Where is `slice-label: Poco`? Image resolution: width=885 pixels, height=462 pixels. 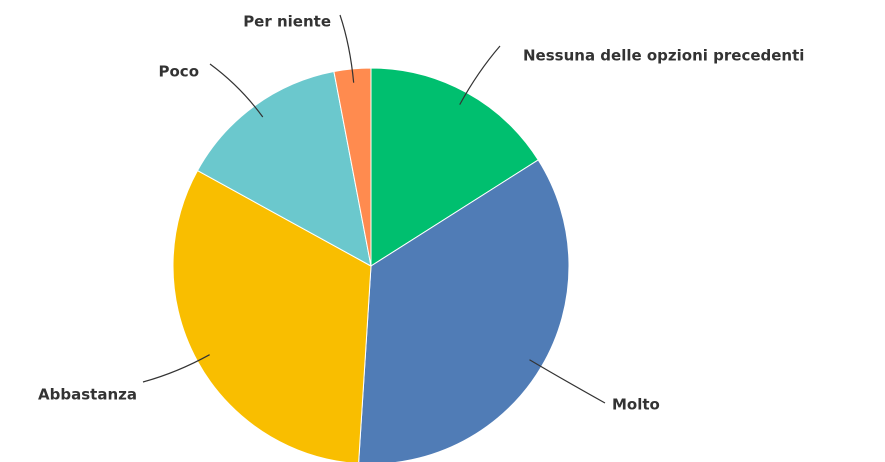
slice-label: Poco is located at coordinates (179, 72).